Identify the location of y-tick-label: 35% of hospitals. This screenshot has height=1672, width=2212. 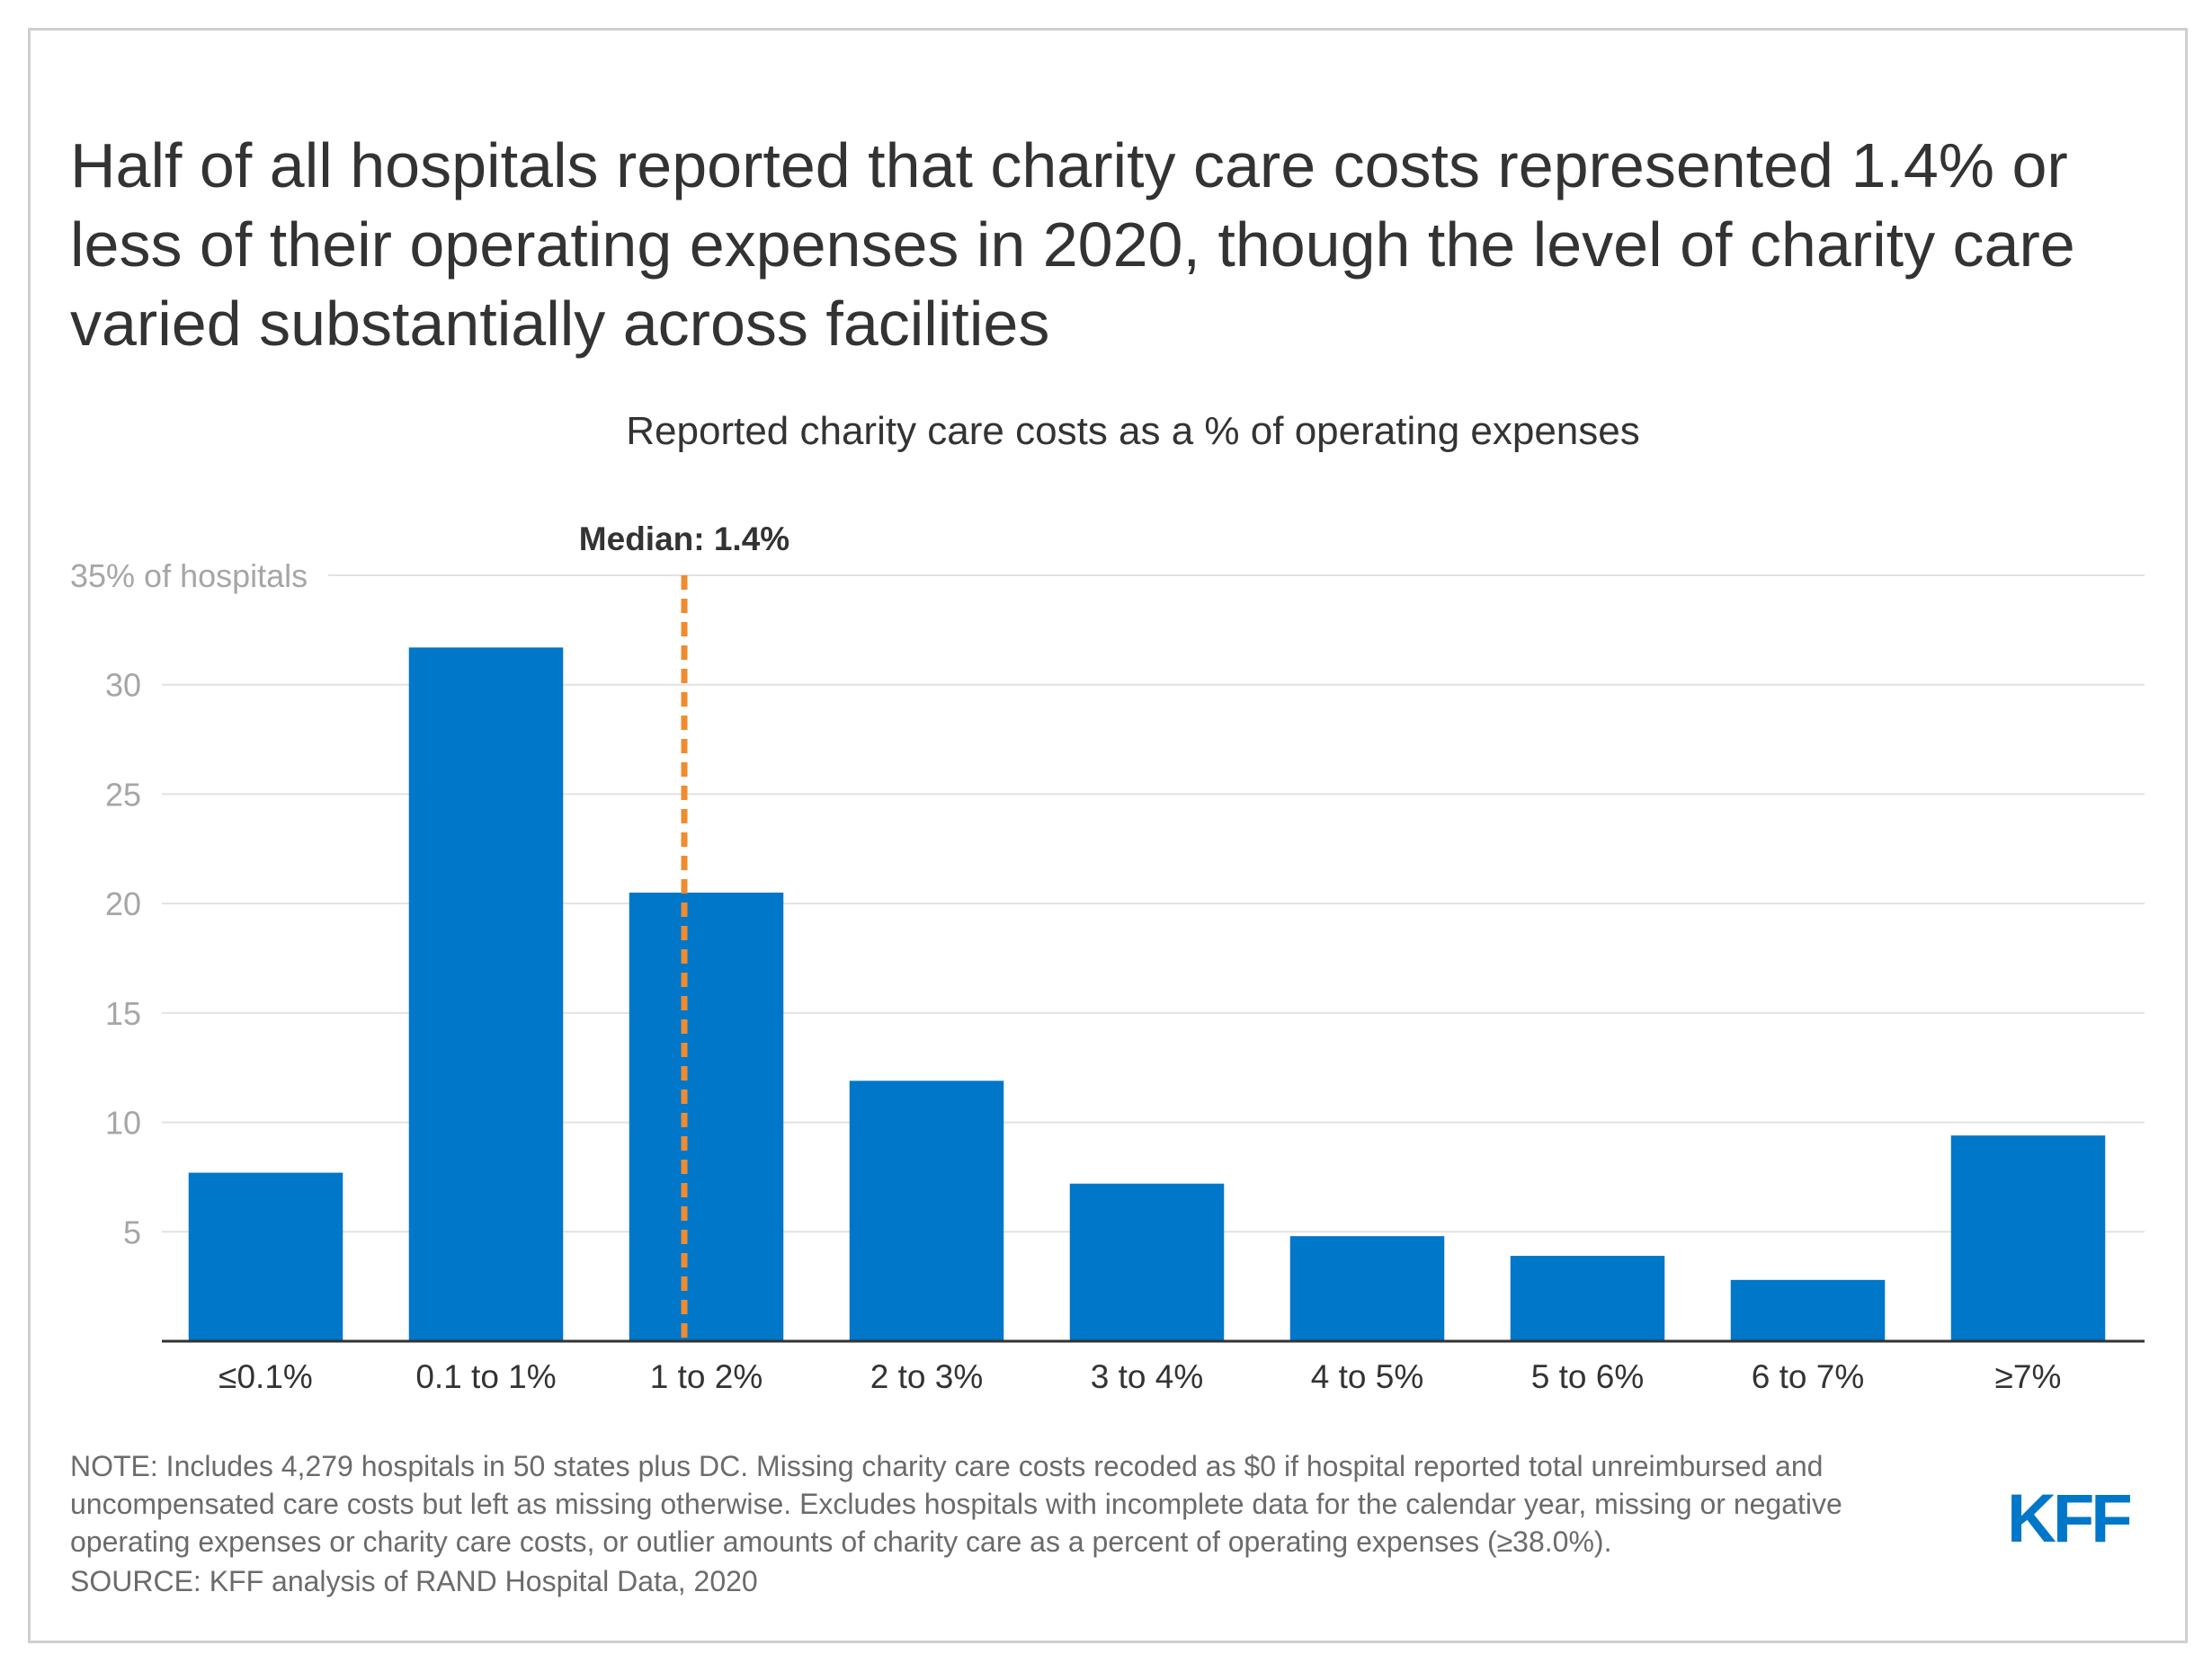
(189, 575).